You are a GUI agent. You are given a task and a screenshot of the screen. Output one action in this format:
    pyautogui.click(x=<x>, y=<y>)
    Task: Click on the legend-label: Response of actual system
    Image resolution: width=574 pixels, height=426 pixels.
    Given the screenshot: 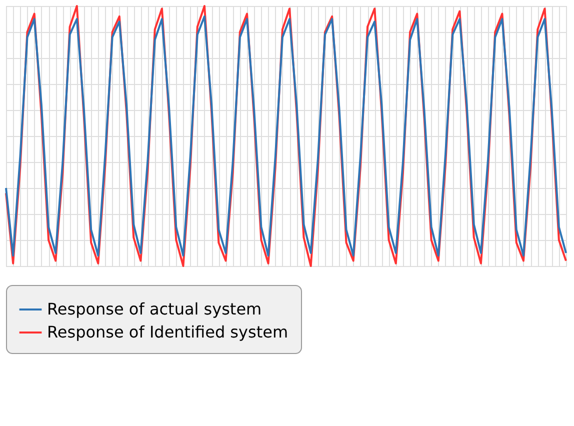 What is the action you would take?
    pyautogui.click(x=154, y=309)
    